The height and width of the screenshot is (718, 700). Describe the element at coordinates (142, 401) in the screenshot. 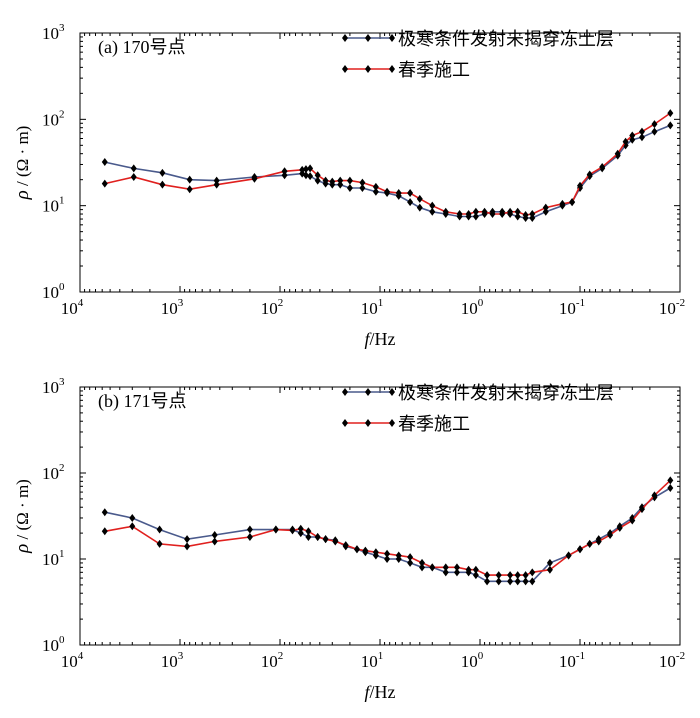

I see `panel-title: (b) 171号点` at that location.